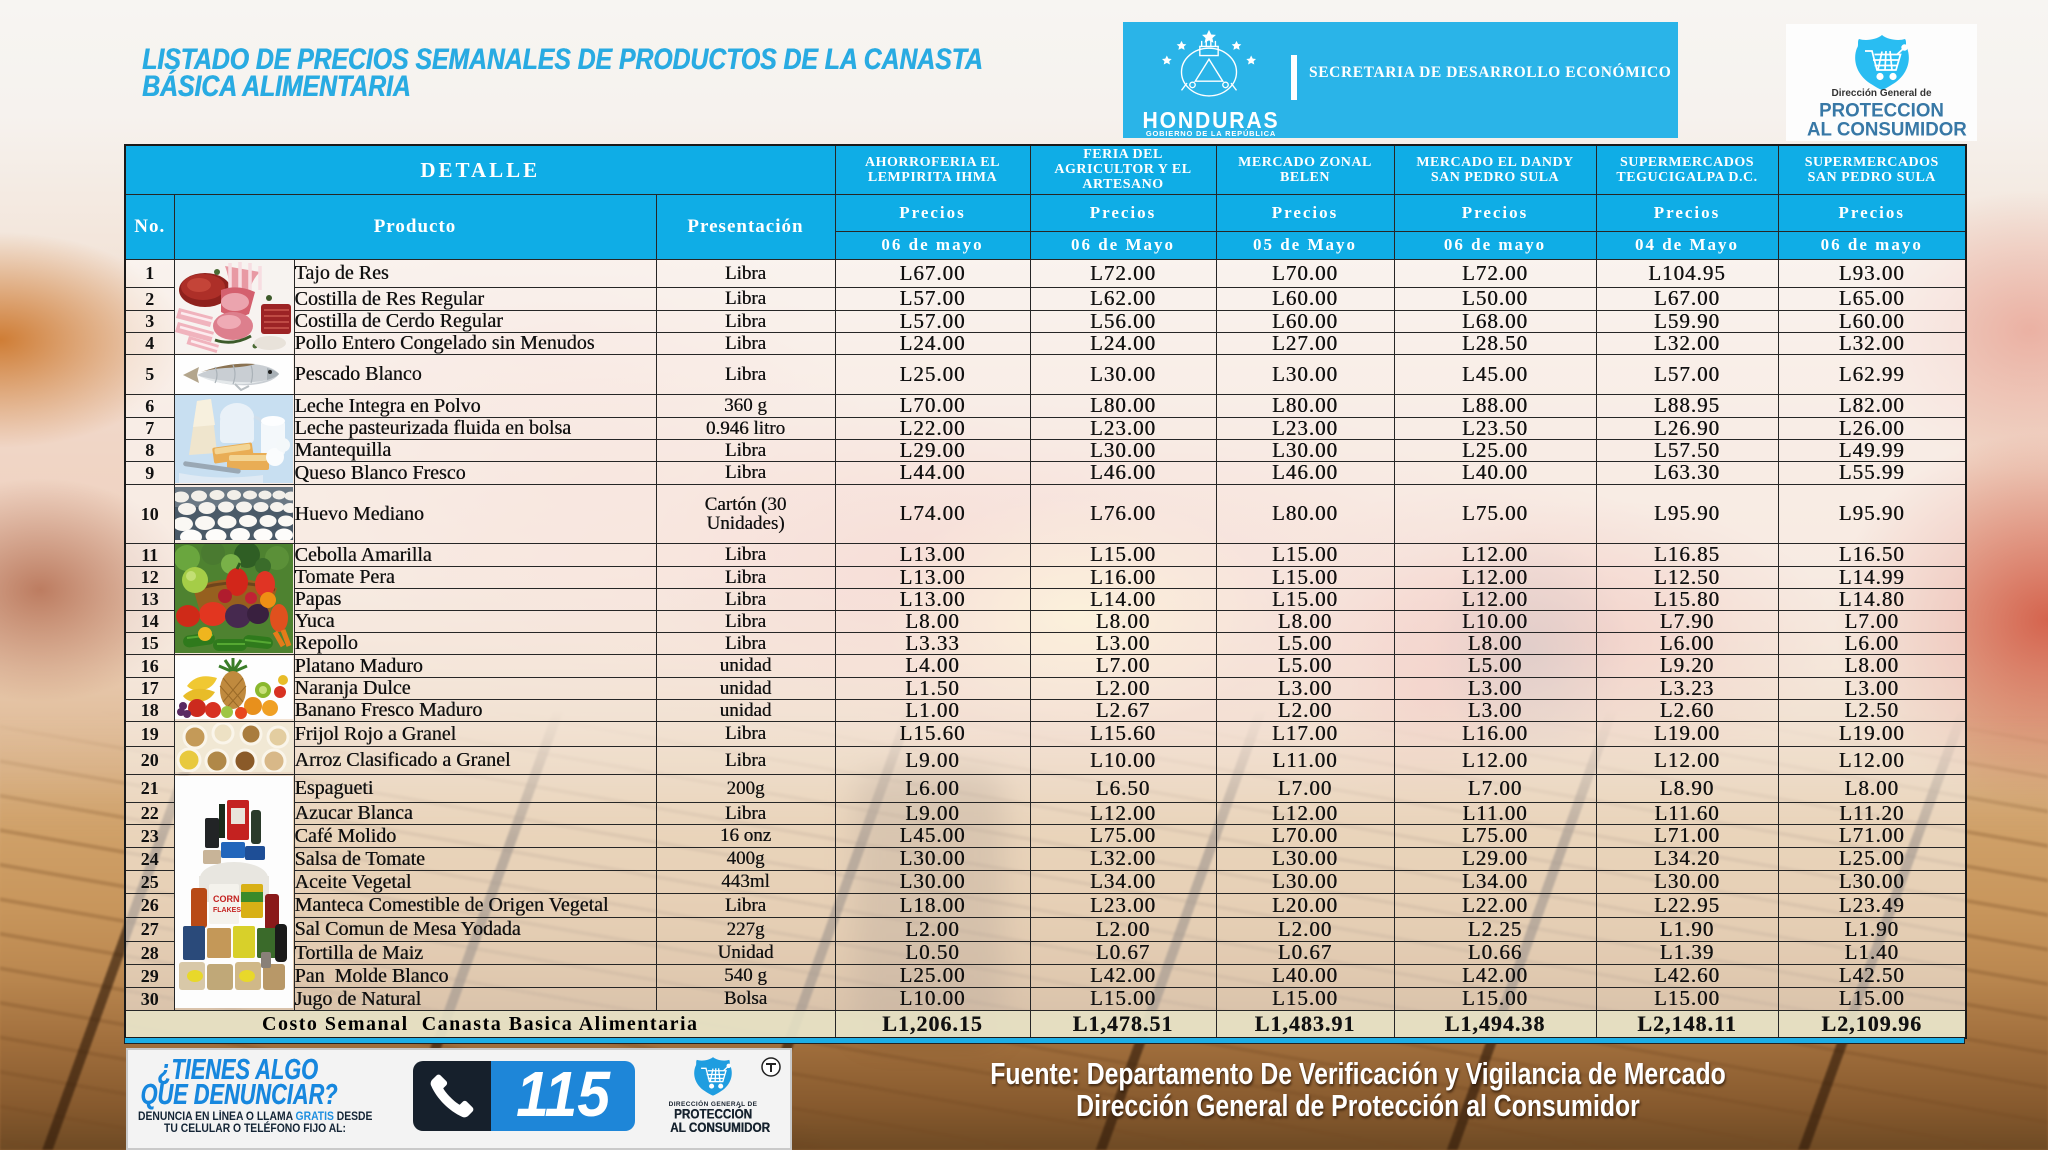 This screenshot has height=1150, width=2048. What do you see at coordinates (226, 899) in the screenshot?
I see `svg-text: CORN` at bounding box center [226, 899].